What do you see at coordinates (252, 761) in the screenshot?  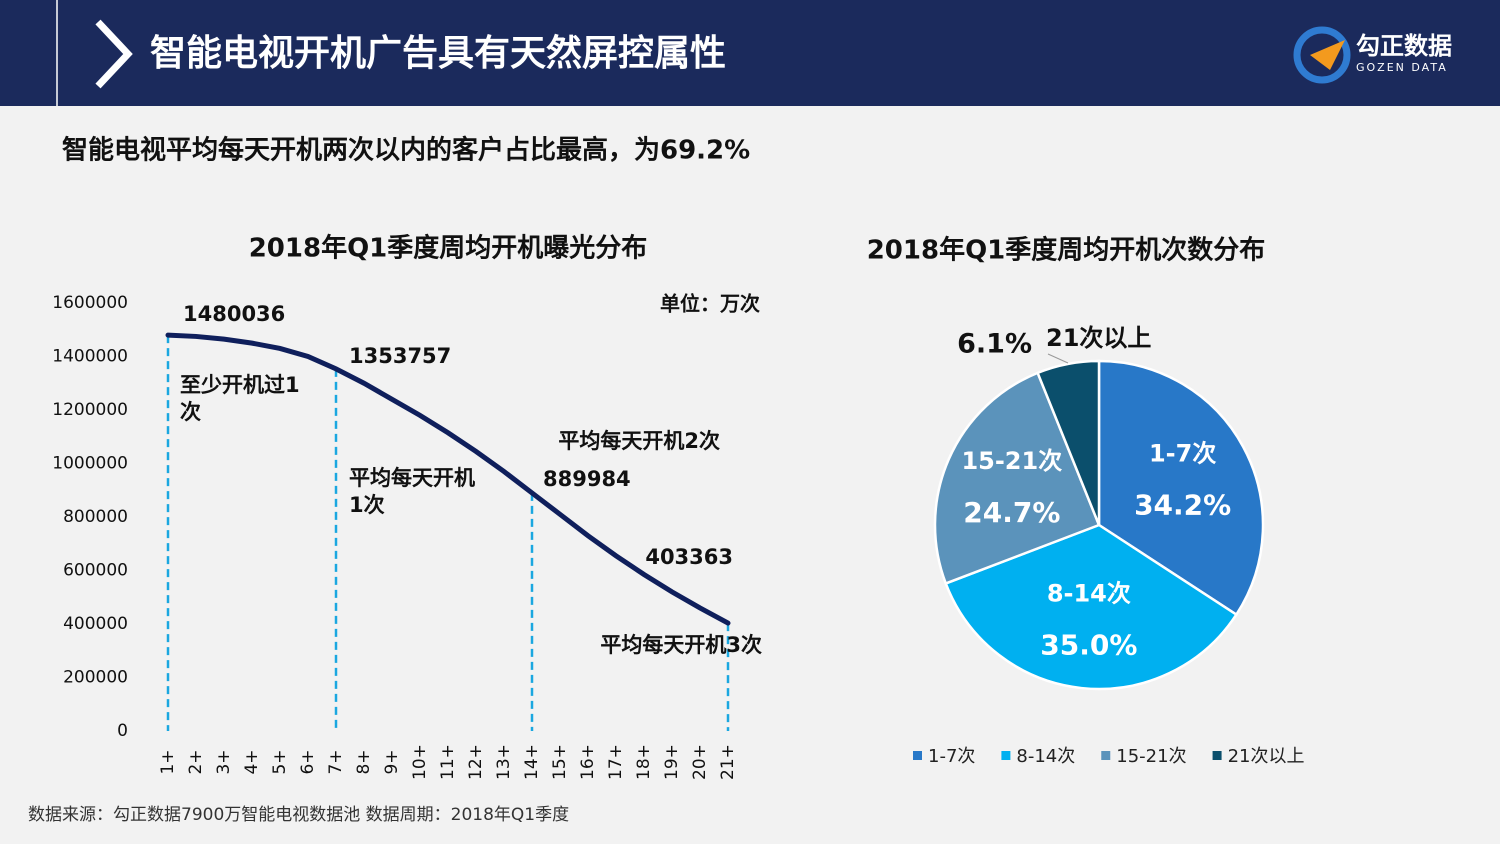 I see `x-tick-label: 4+` at bounding box center [252, 761].